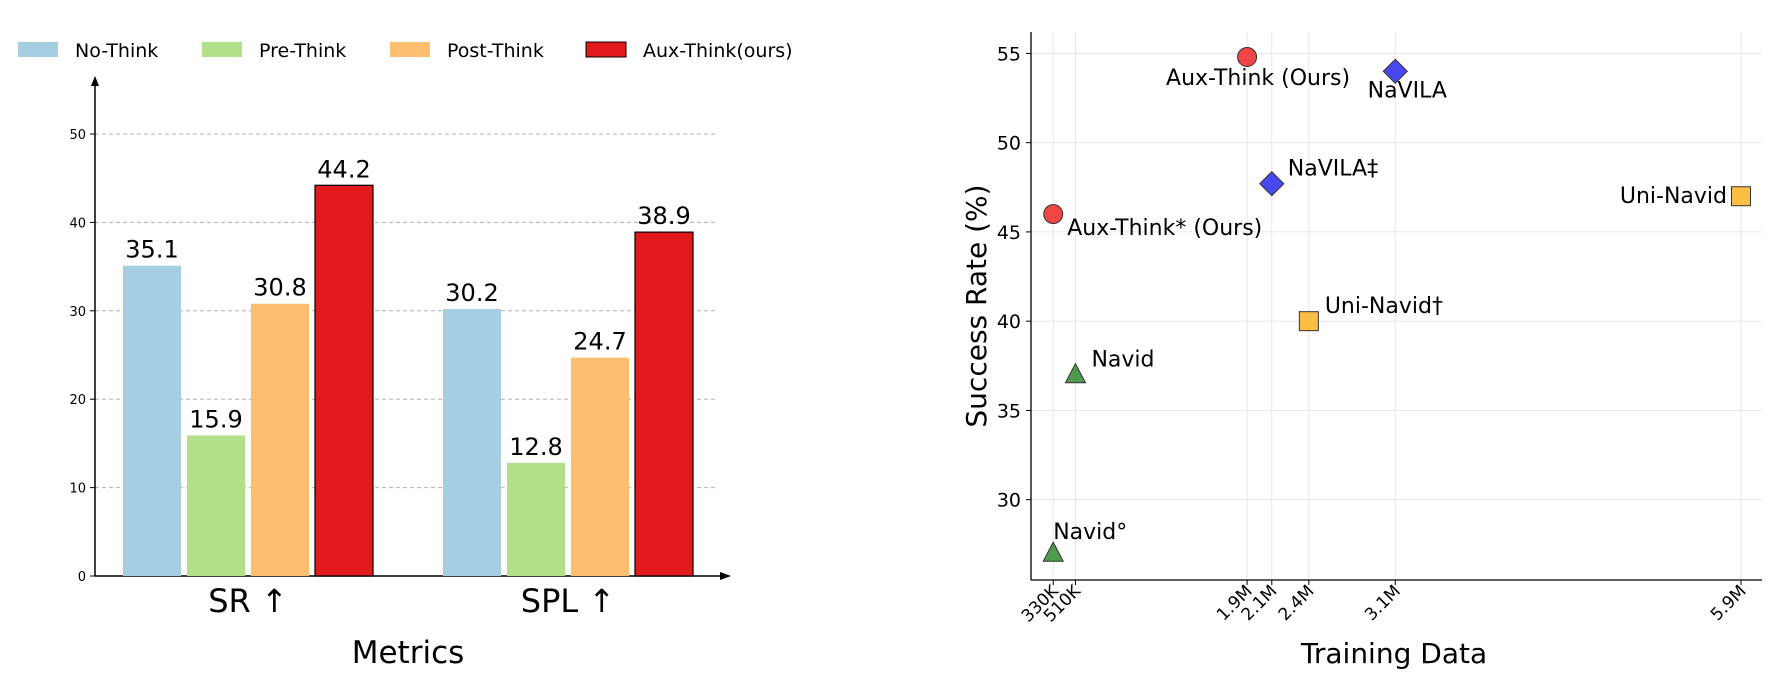 This screenshot has height=685, width=1782. What do you see at coordinates (95, 81) in the screenshot?
I see `y-axis-arrow` at bounding box center [95, 81].